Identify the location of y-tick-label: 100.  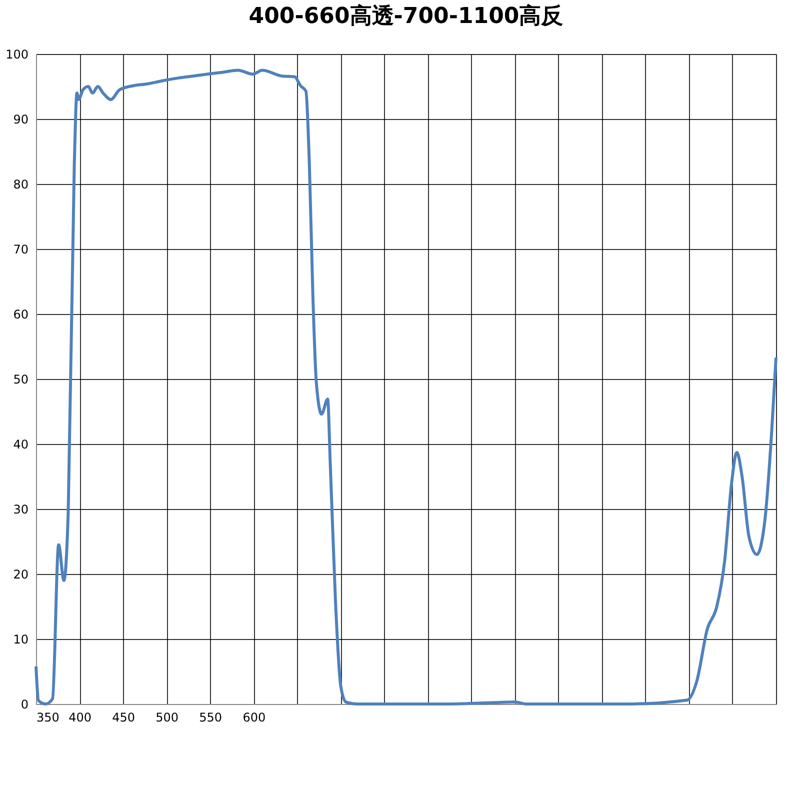
(17, 55).